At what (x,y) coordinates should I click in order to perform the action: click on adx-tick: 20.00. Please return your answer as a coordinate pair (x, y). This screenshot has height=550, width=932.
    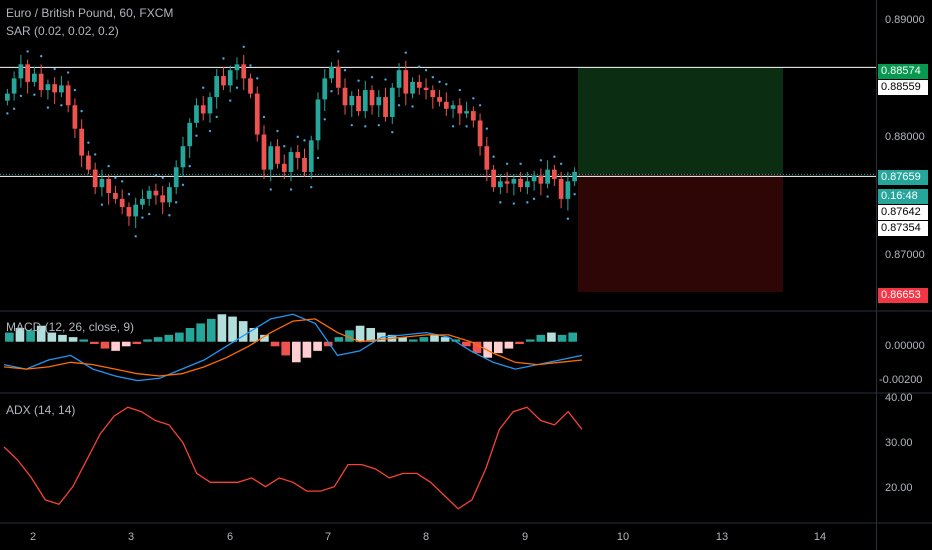
    Looking at the image, I should click on (899, 488).